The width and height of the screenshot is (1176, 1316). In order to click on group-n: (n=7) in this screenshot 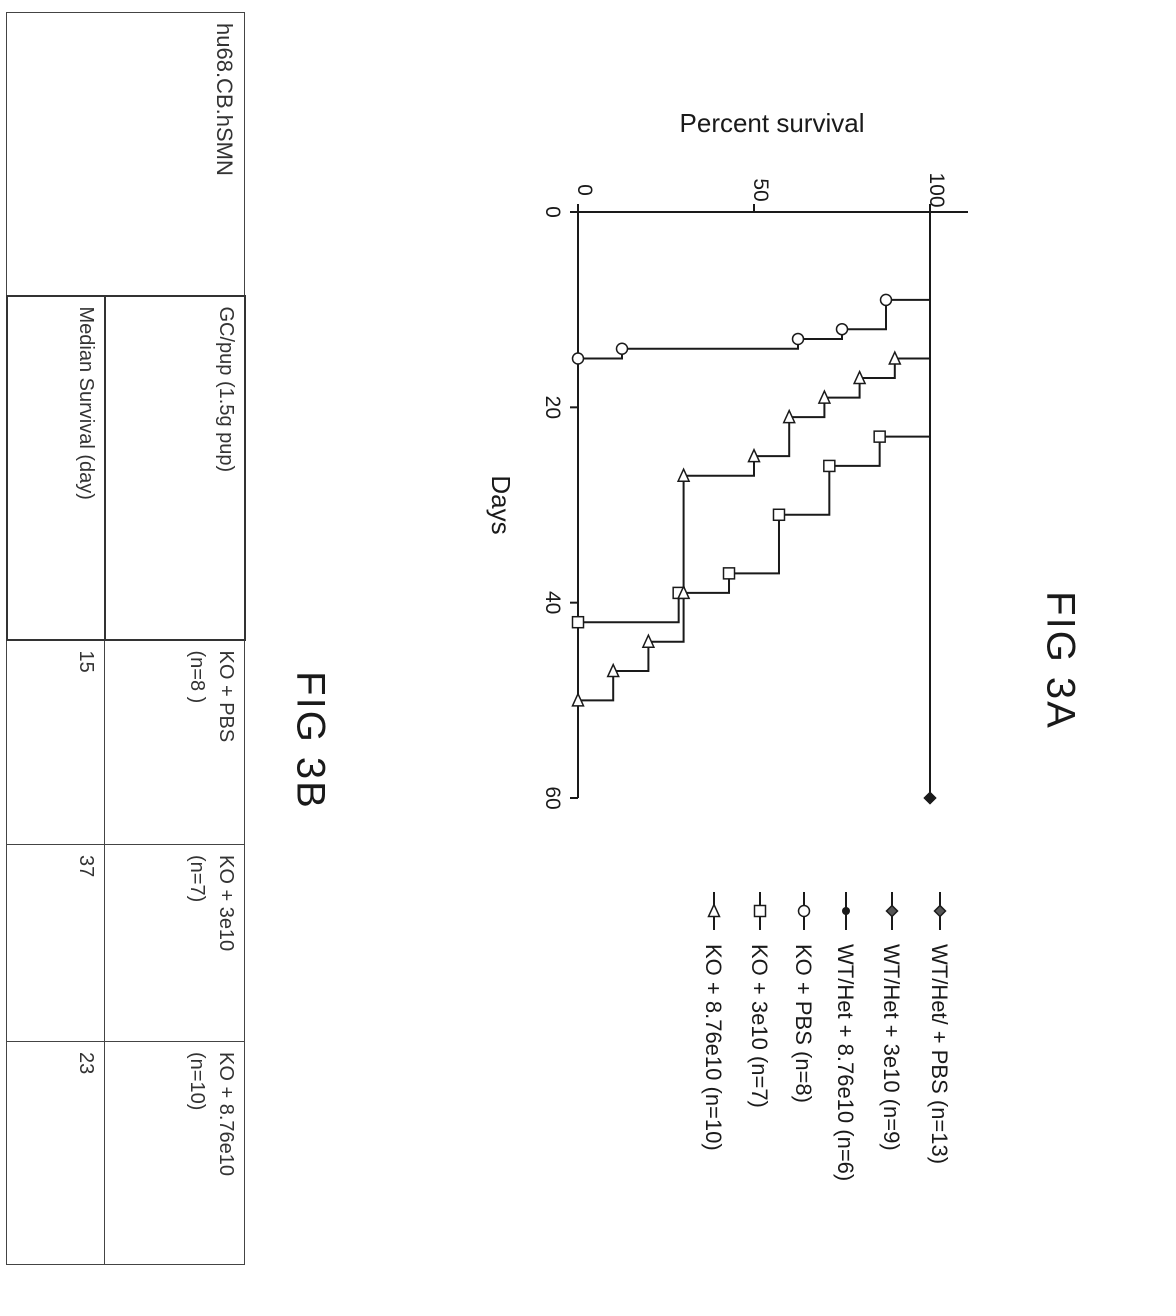, I will do `click(197, 879)`.